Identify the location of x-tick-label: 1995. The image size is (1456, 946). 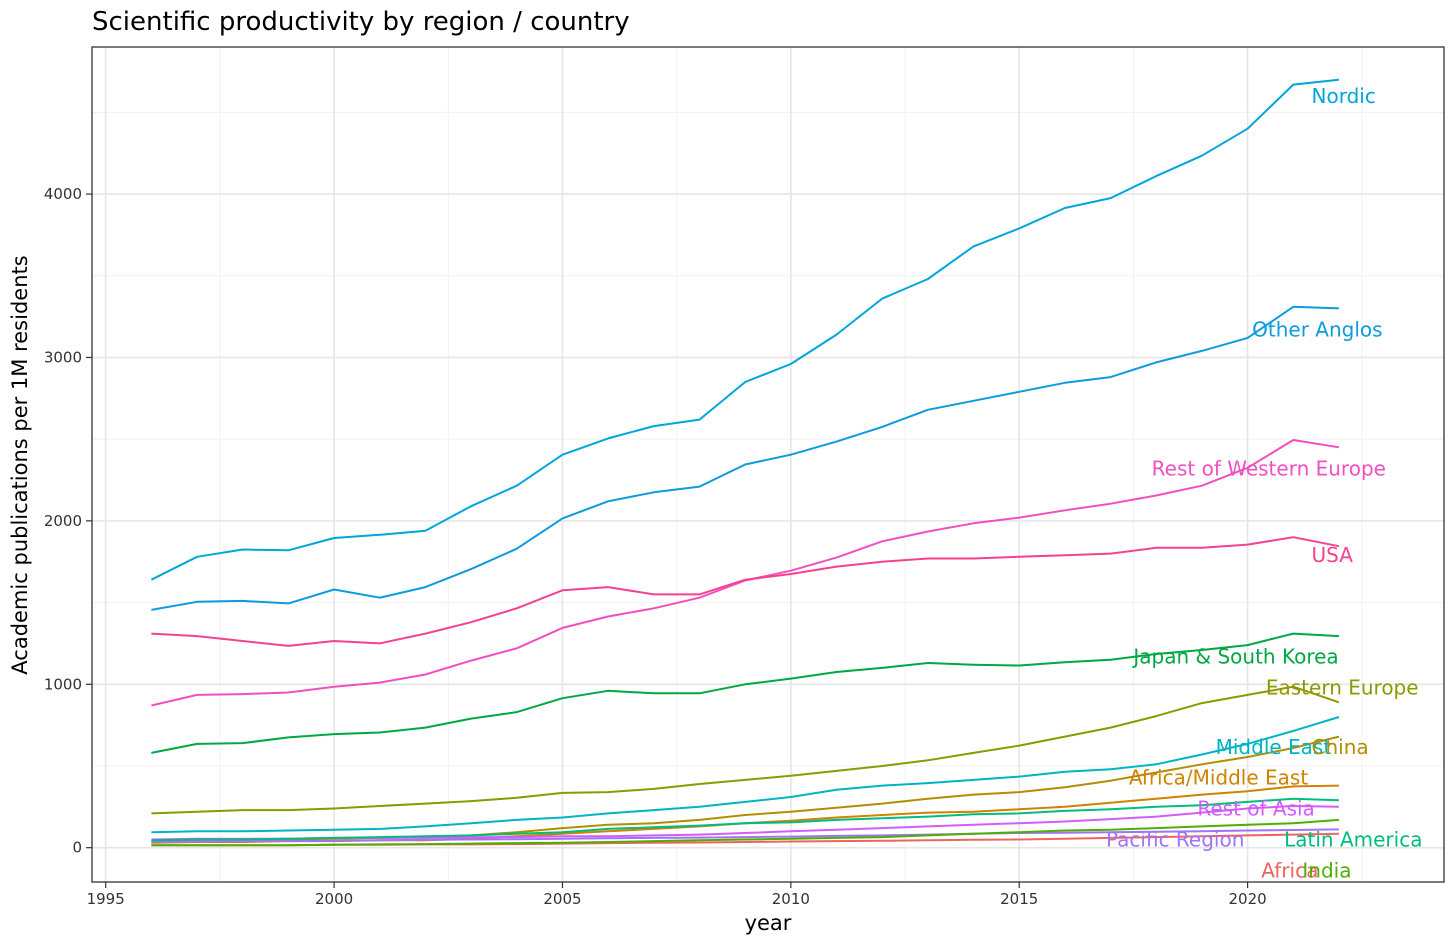
(106, 899).